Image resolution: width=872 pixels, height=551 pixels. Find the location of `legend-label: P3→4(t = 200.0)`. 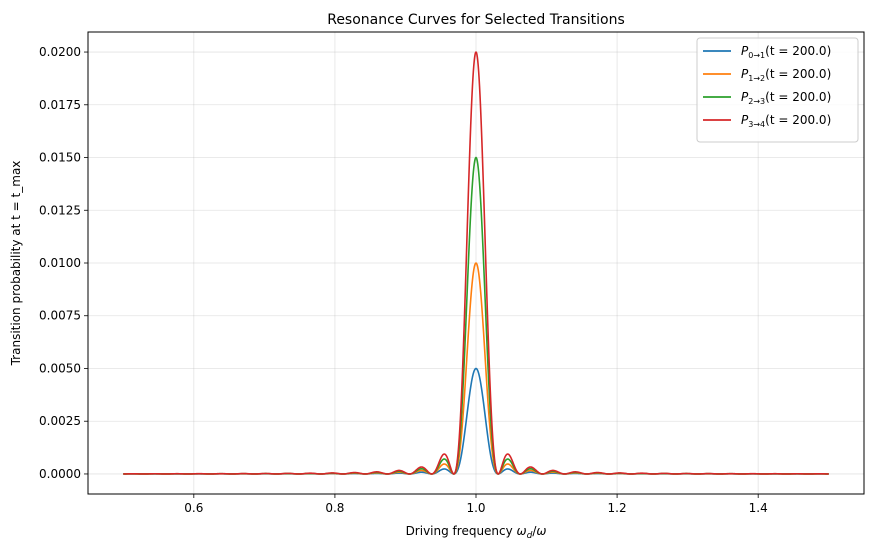

legend-label: P3→4(t = 200.0) is located at coordinates (786, 121).